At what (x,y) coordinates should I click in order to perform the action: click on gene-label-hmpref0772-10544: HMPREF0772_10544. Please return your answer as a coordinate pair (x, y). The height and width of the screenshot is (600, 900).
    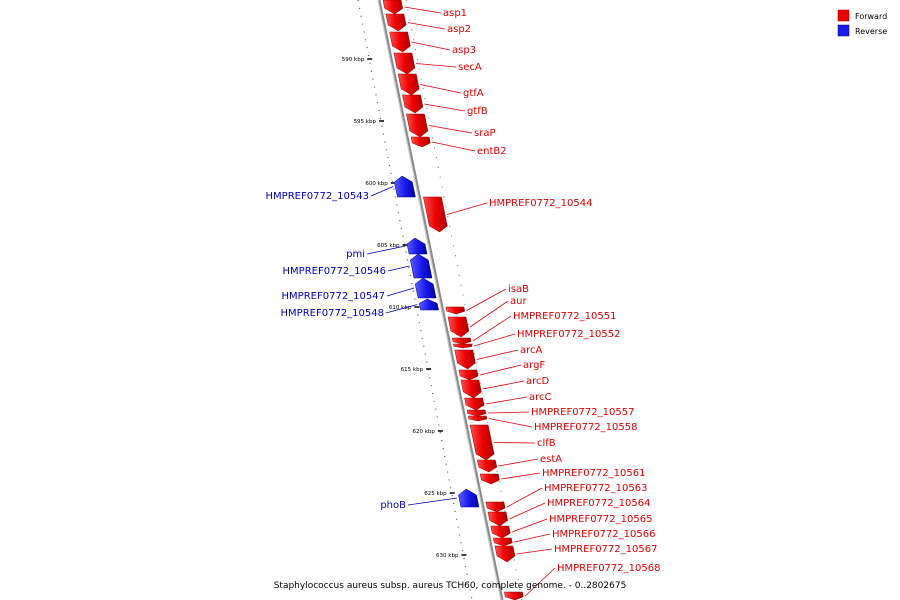
    Looking at the image, I should click on (540, 203).